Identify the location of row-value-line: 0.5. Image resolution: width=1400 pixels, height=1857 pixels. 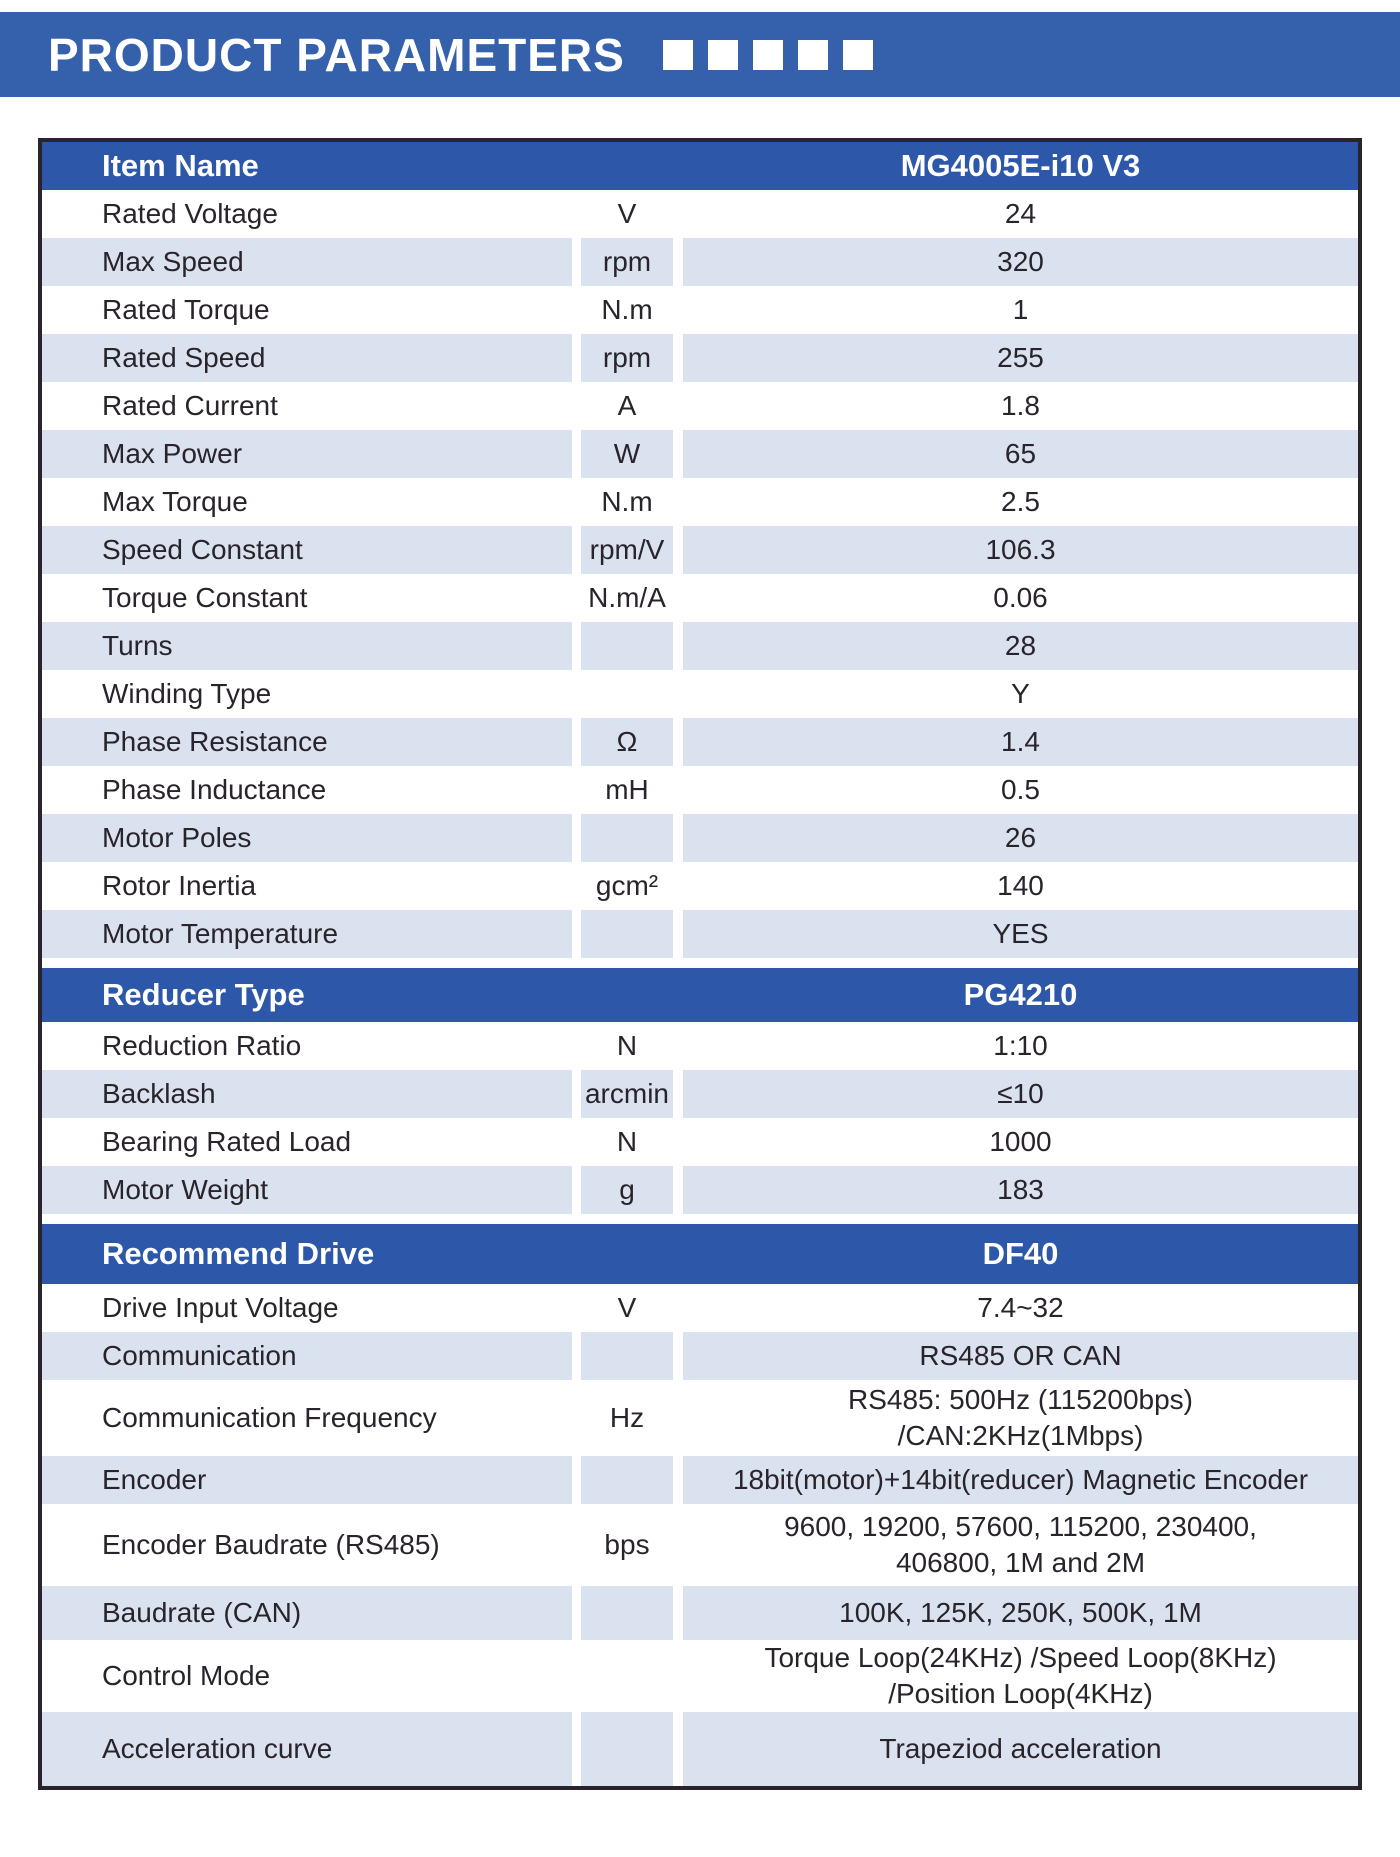
(1020, 789).